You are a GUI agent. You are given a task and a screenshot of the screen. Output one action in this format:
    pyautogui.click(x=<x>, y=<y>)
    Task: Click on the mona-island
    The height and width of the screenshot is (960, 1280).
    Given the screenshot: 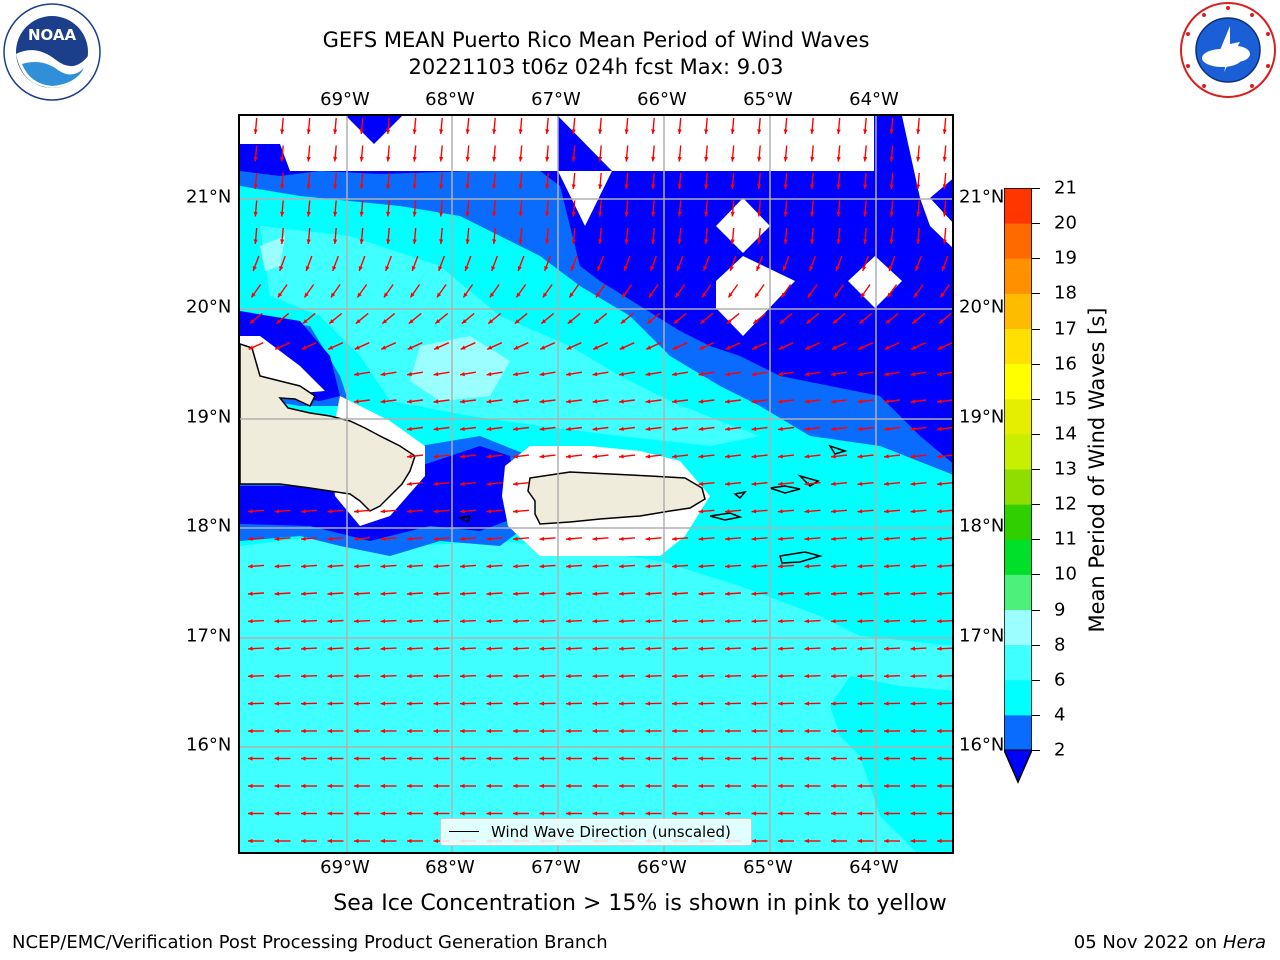 What is the action you would take?
    pyautogui.click(x=464, y=519)
    